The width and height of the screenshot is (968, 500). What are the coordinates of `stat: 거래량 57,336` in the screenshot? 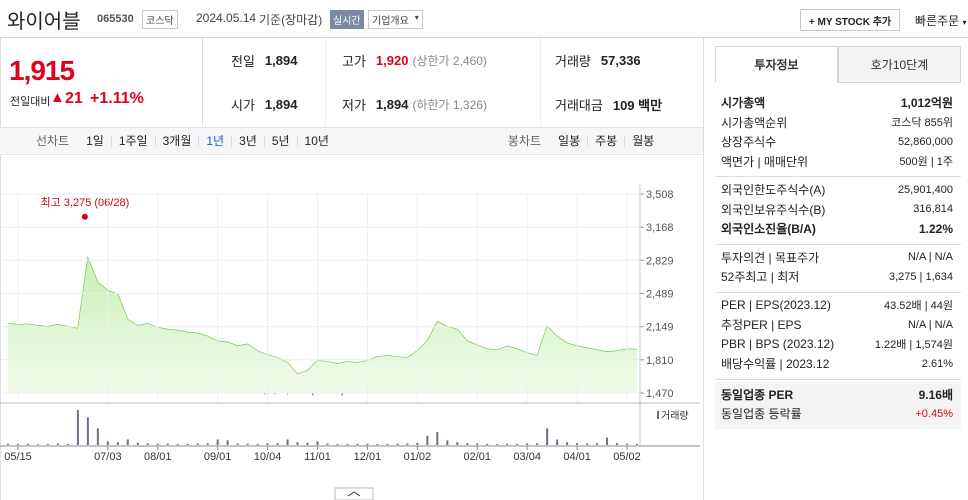 It's located at (621, 60).